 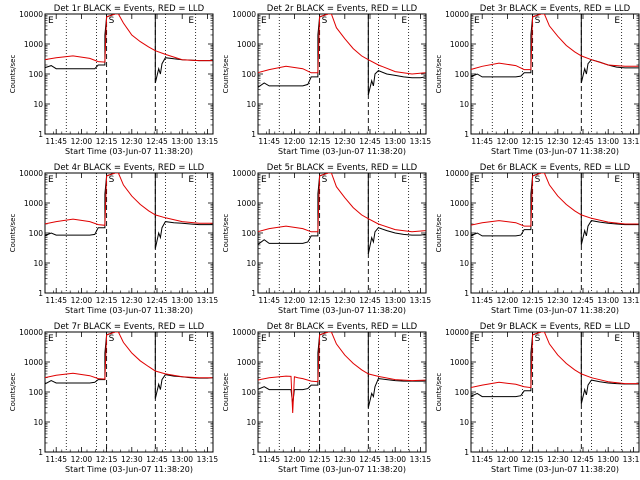 I want to click on chart-title: Det 3r BLACK = Events, RED = LLD, so click(x=555, y=9).